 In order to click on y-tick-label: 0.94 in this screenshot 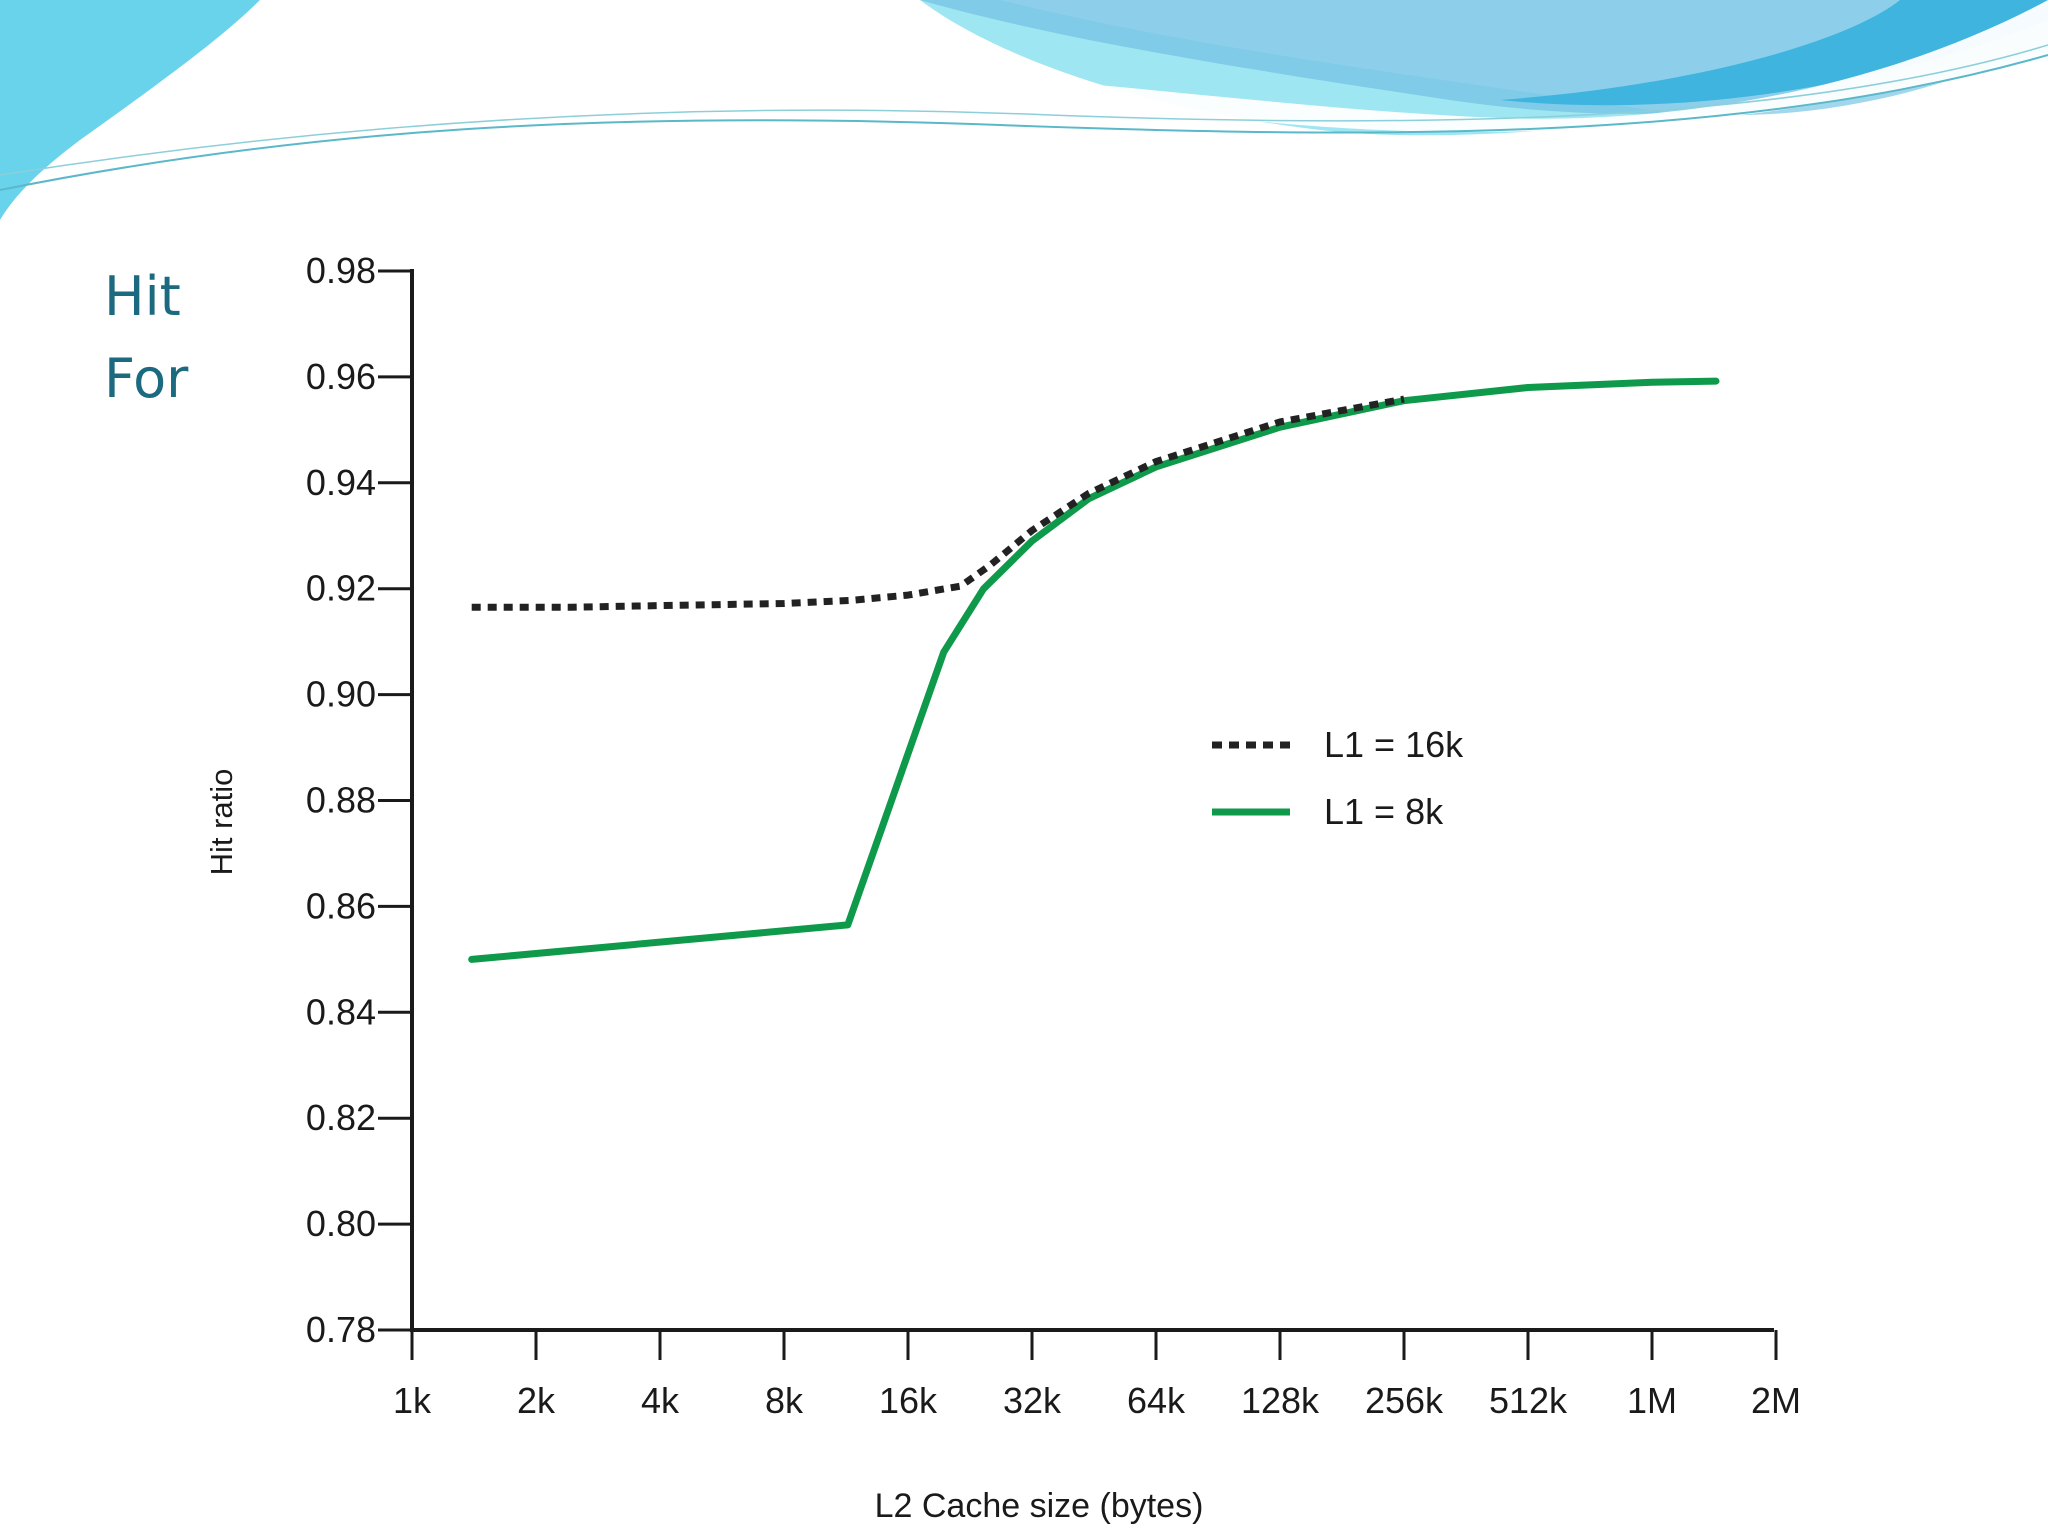, I will do `click(341, 482)`.